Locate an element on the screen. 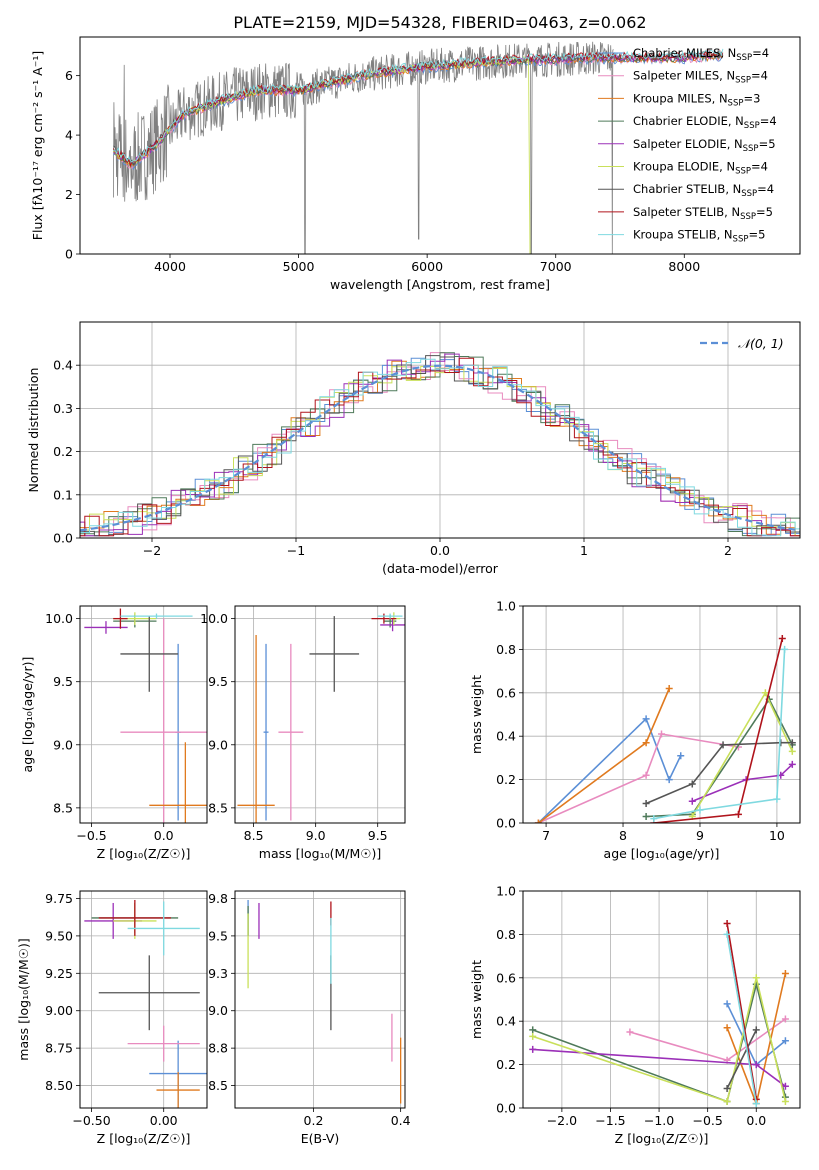  x-tick-label: 6000 is located at coordinates (427, 266).